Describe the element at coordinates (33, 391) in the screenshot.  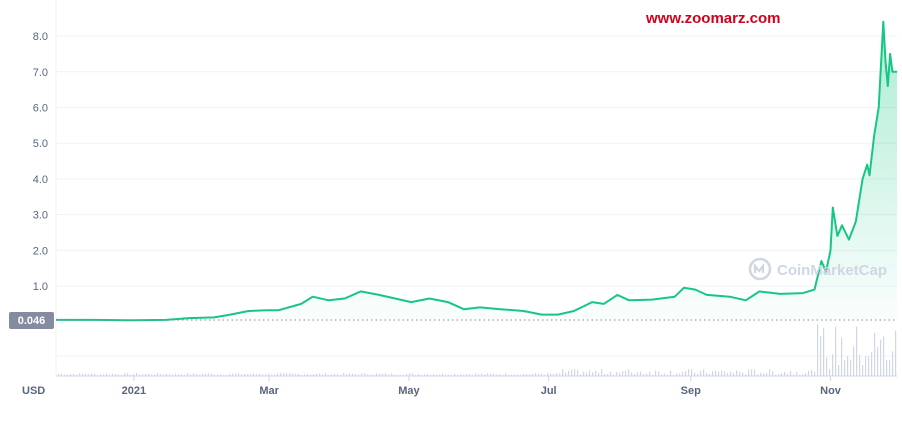
I see `currency-label: USD` at that location.